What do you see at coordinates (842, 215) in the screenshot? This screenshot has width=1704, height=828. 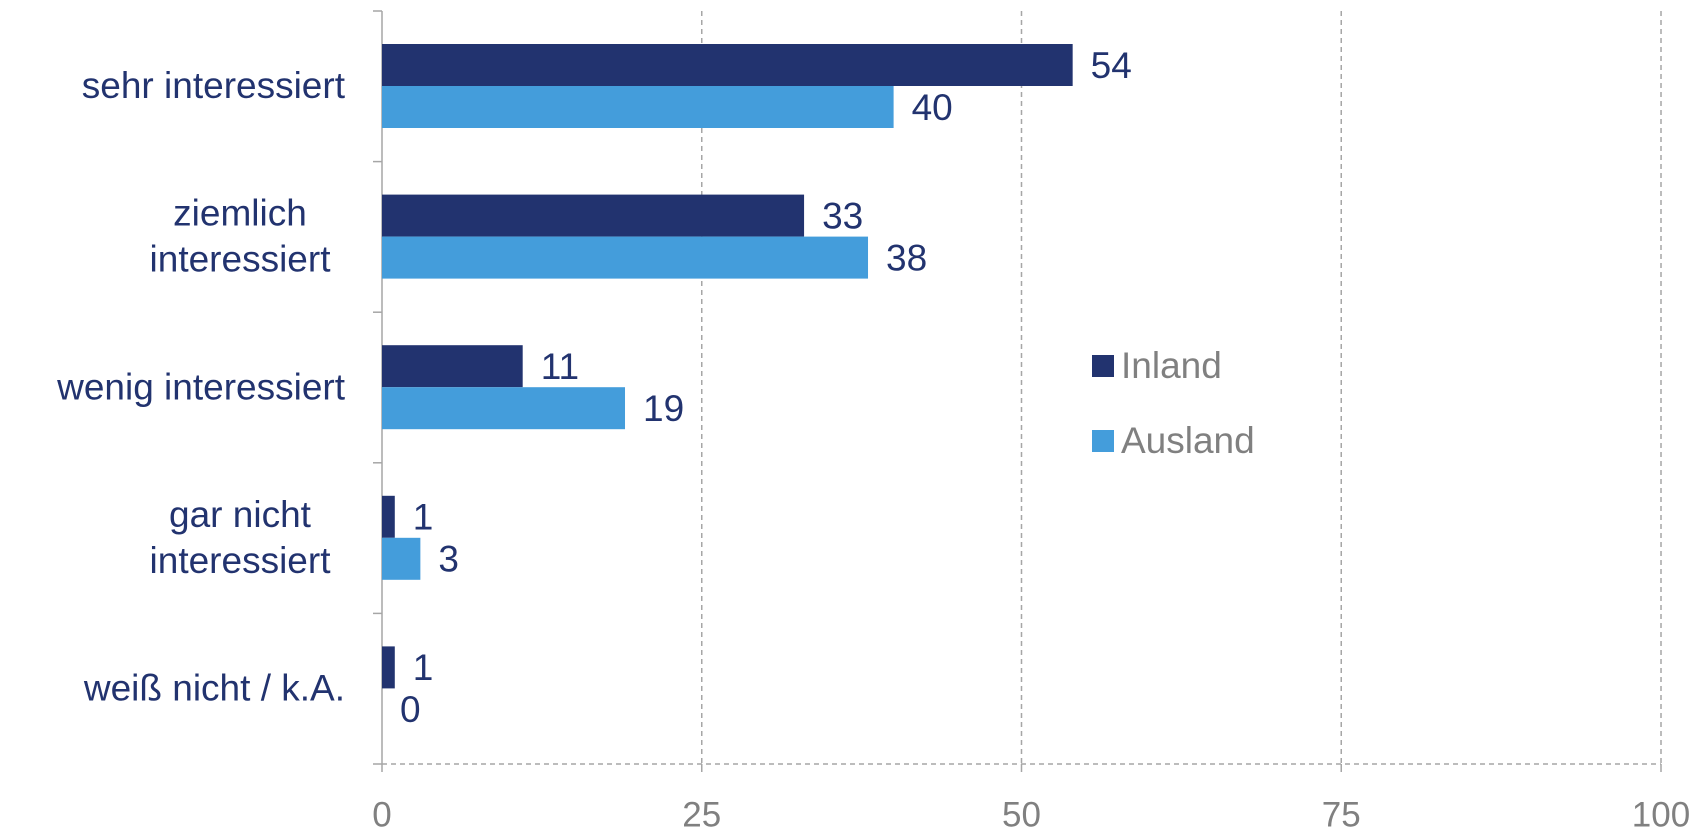 I see `value-label: 33` at bounding box center [842, 215].